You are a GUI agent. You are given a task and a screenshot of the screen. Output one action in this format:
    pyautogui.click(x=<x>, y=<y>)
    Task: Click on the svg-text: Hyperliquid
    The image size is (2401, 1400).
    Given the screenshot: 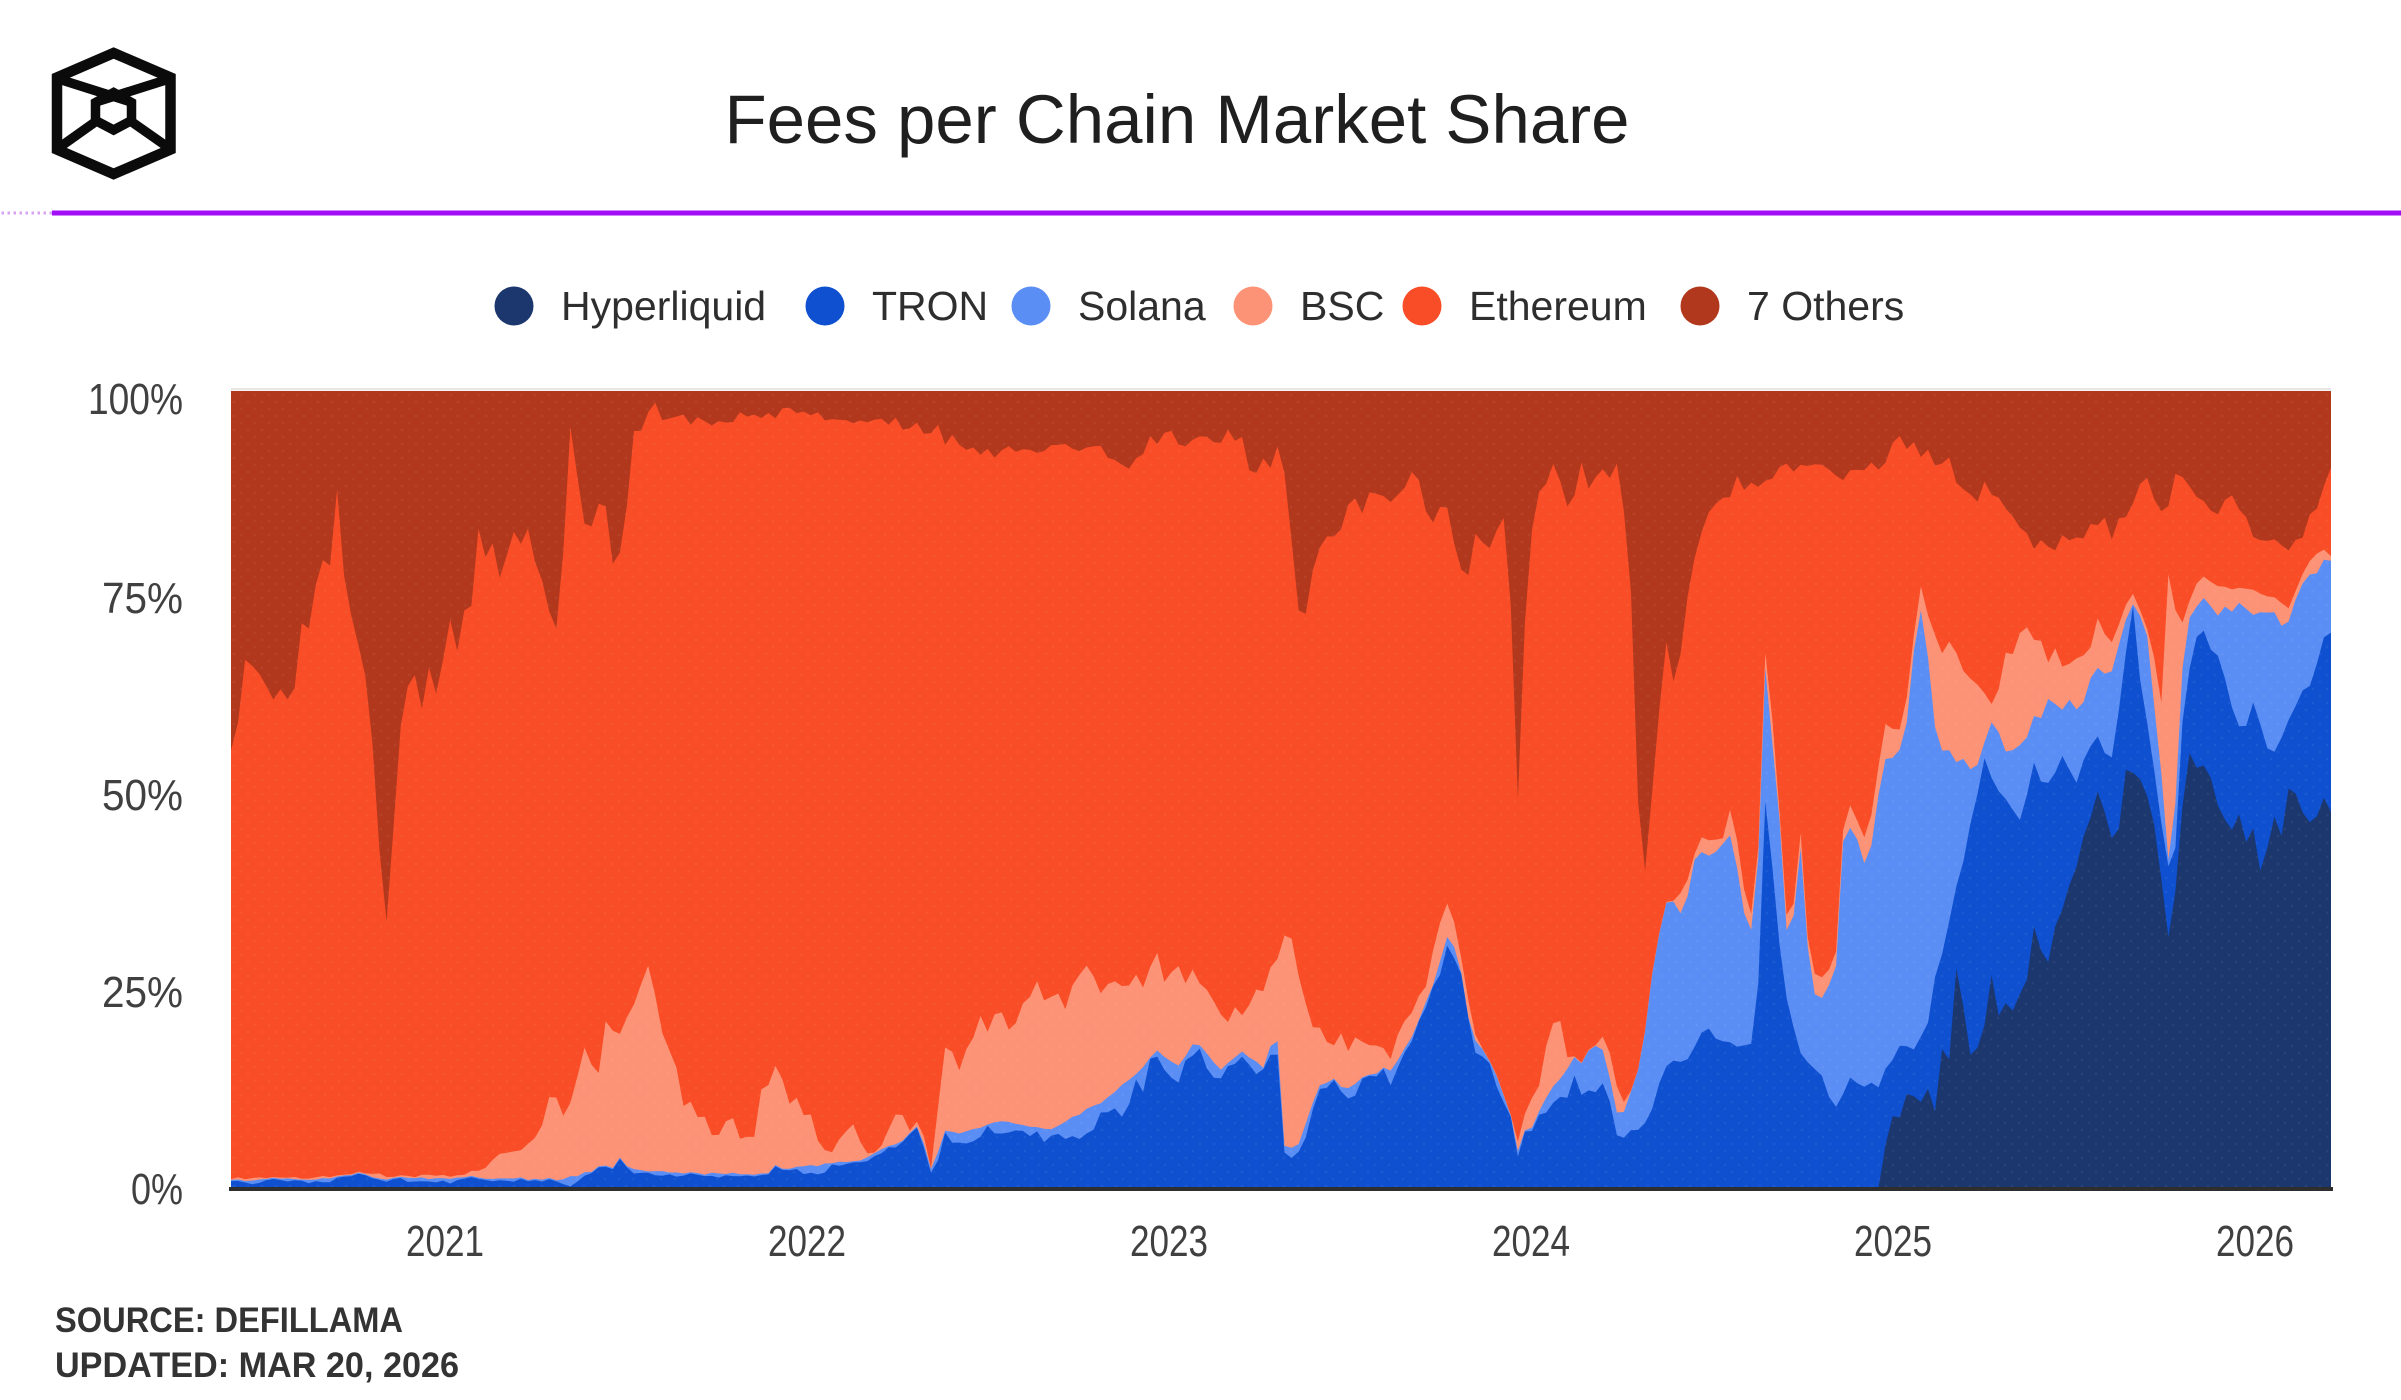 What is the action you would take?
    pyautogui.click(x=663, y=306)
    